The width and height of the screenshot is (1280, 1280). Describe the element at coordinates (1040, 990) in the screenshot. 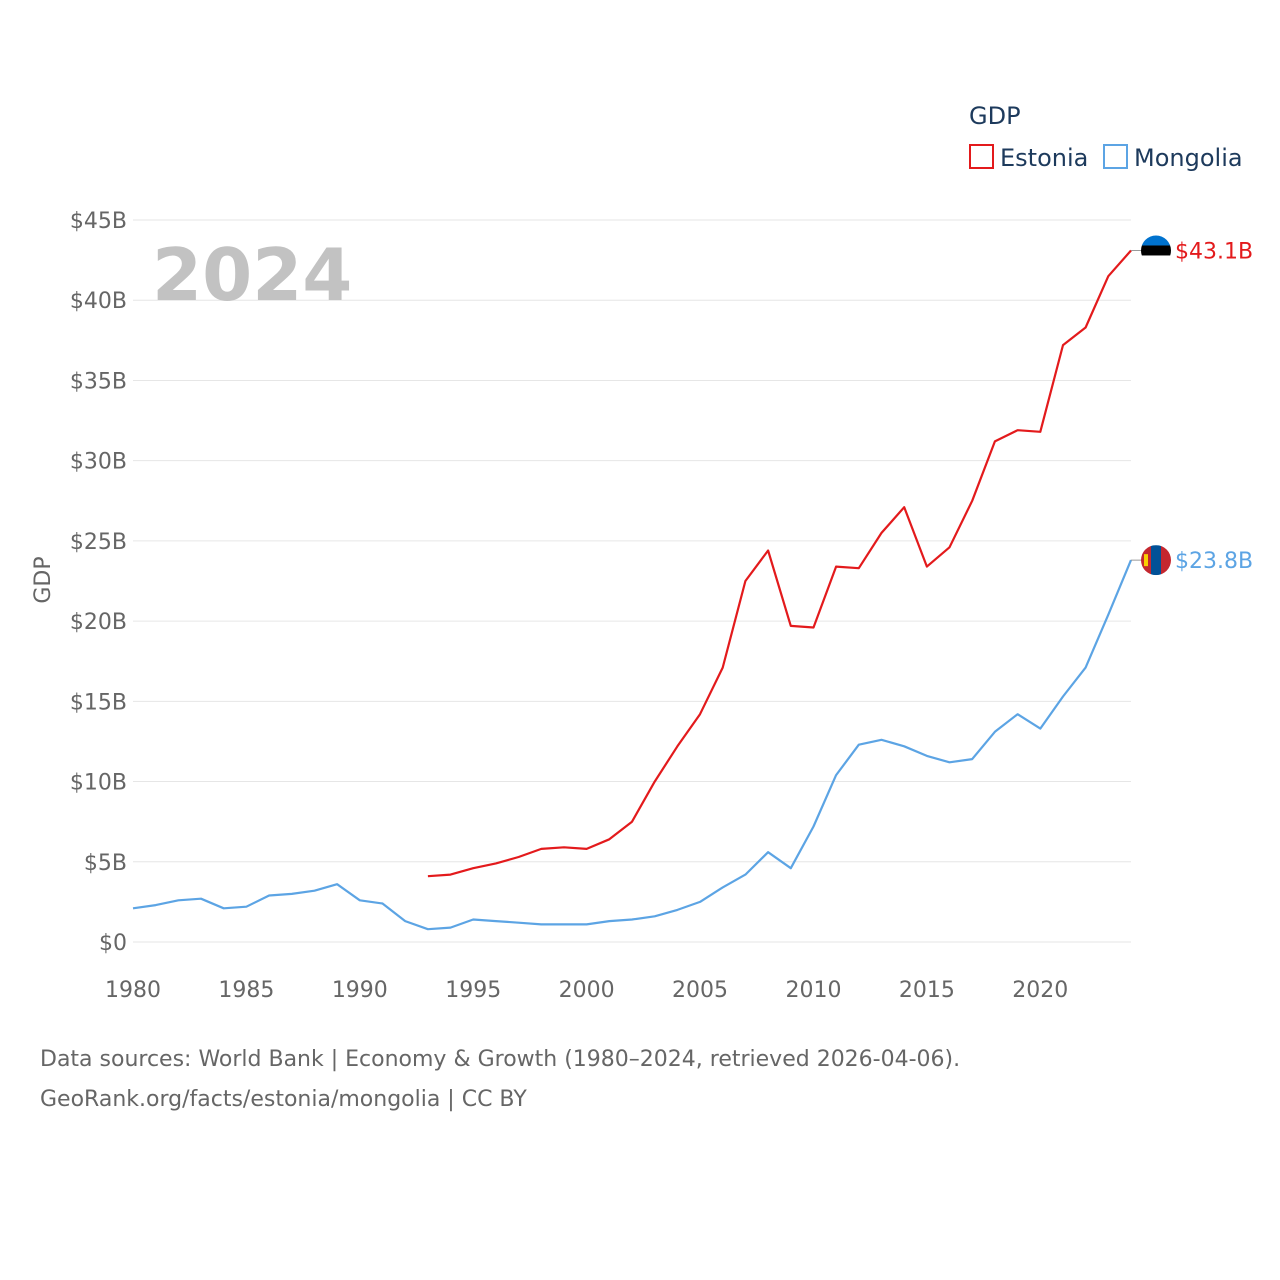

I see `x-tick-label: 2020` at that location.